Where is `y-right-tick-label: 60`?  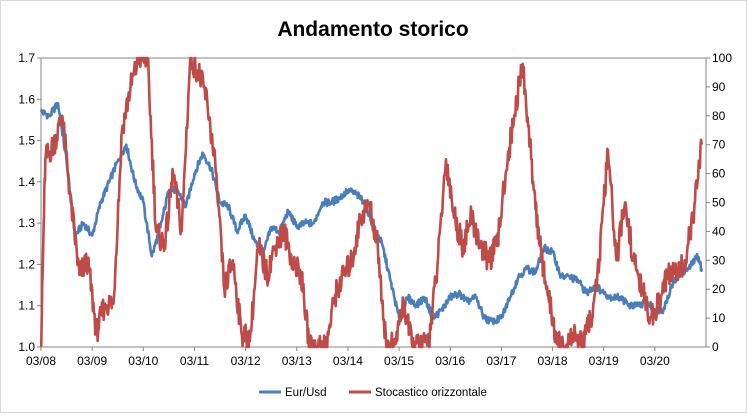
y-right-tick-label: 60 is located at coordinates (719, 174).